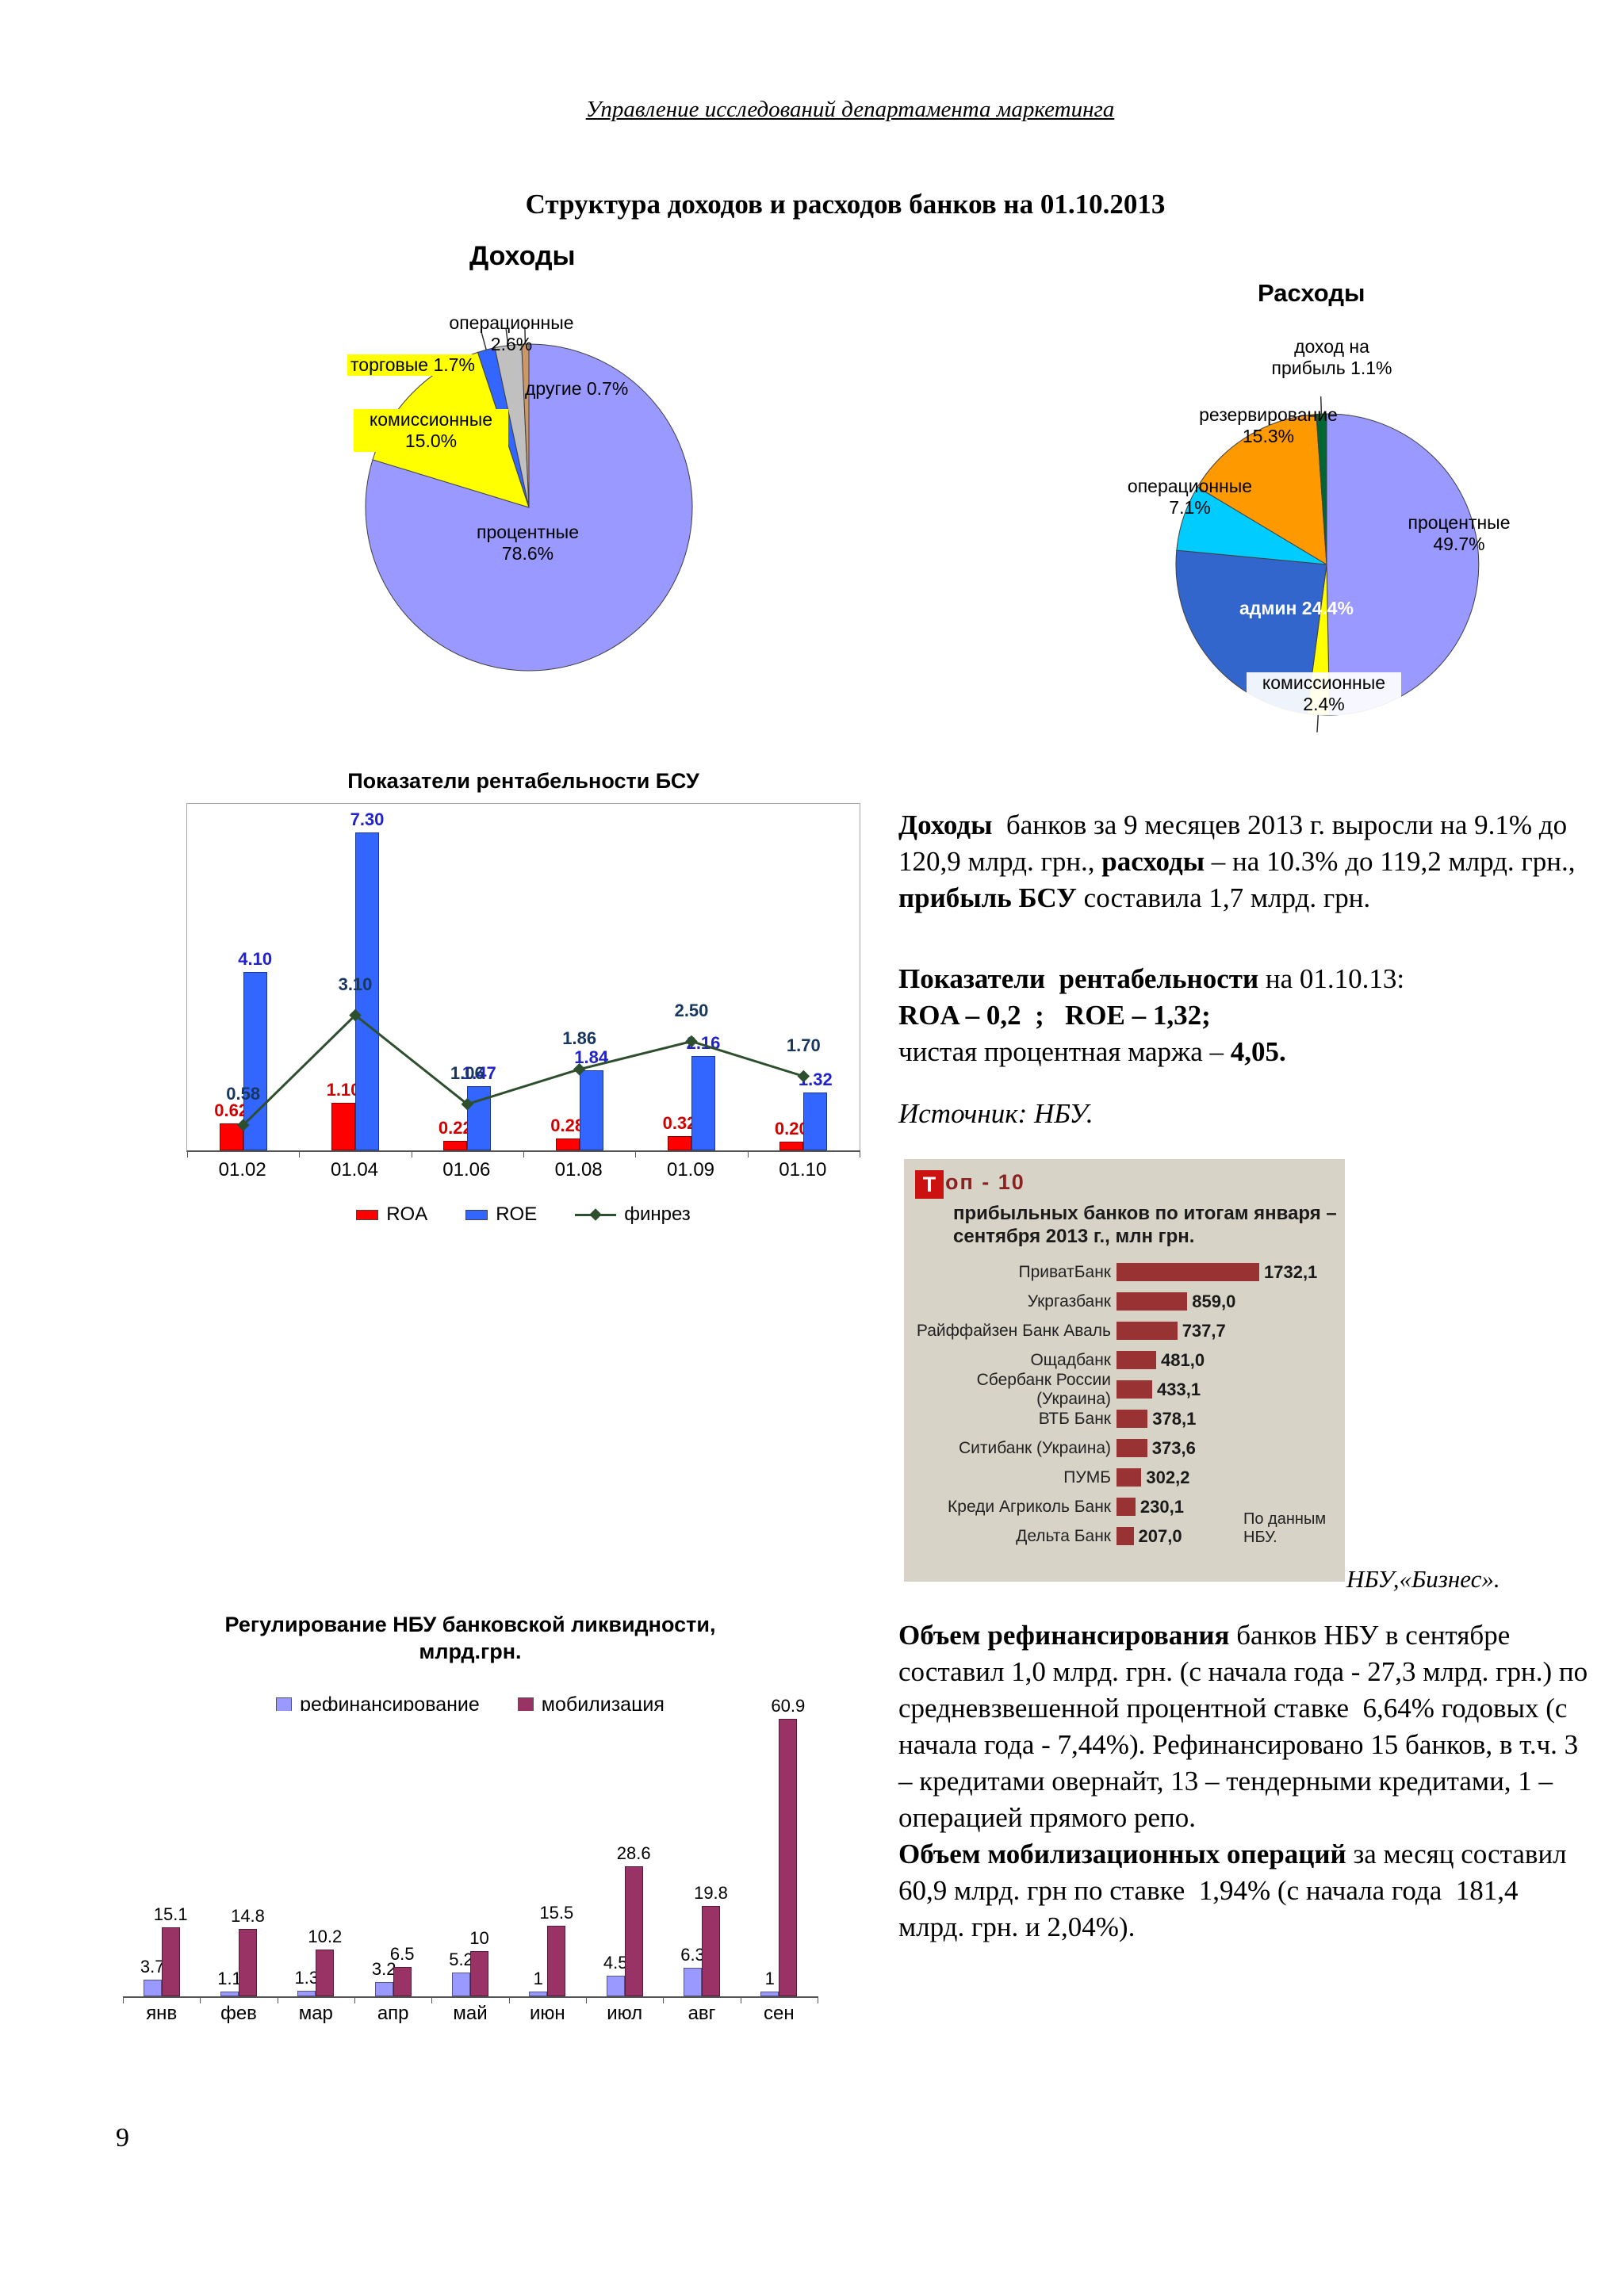  I want to click on bar-value-label: 5.2, so click(461, 1960).